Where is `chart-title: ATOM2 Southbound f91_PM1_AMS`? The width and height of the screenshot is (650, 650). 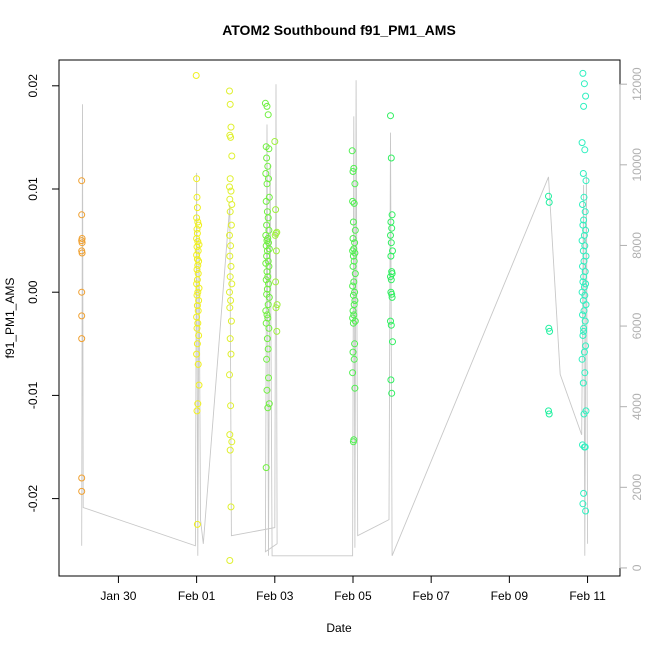
chart-title: ATOM2 Southbound f91_PM1_AMS is located at coordinates (339, 30).